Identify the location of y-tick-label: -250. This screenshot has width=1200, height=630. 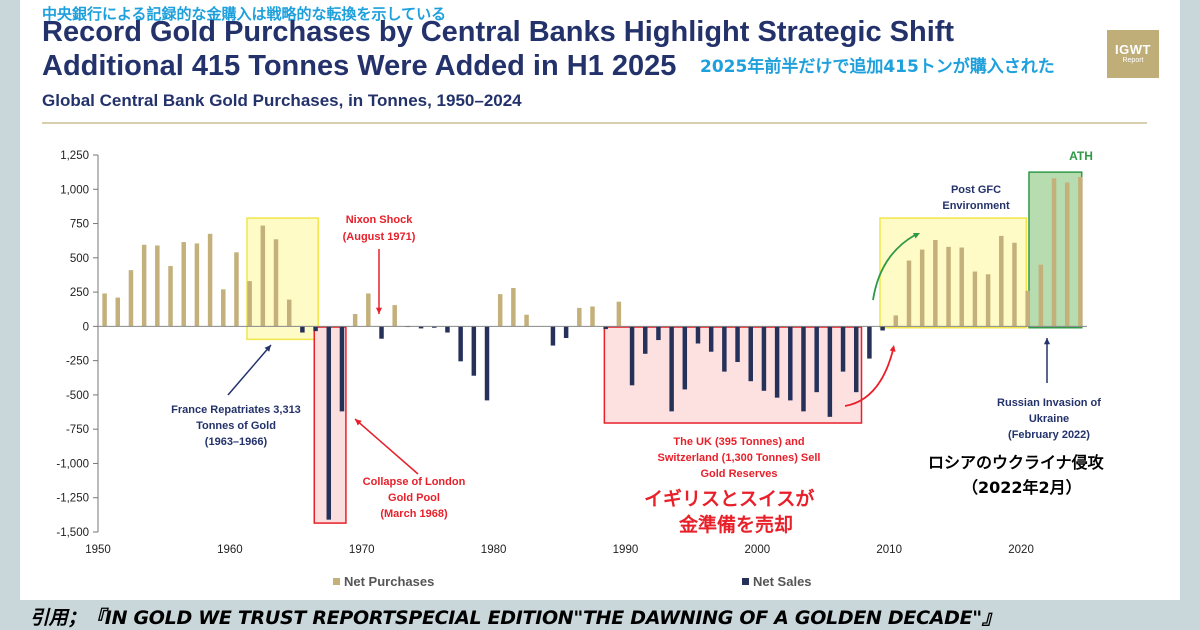
(77, 362).